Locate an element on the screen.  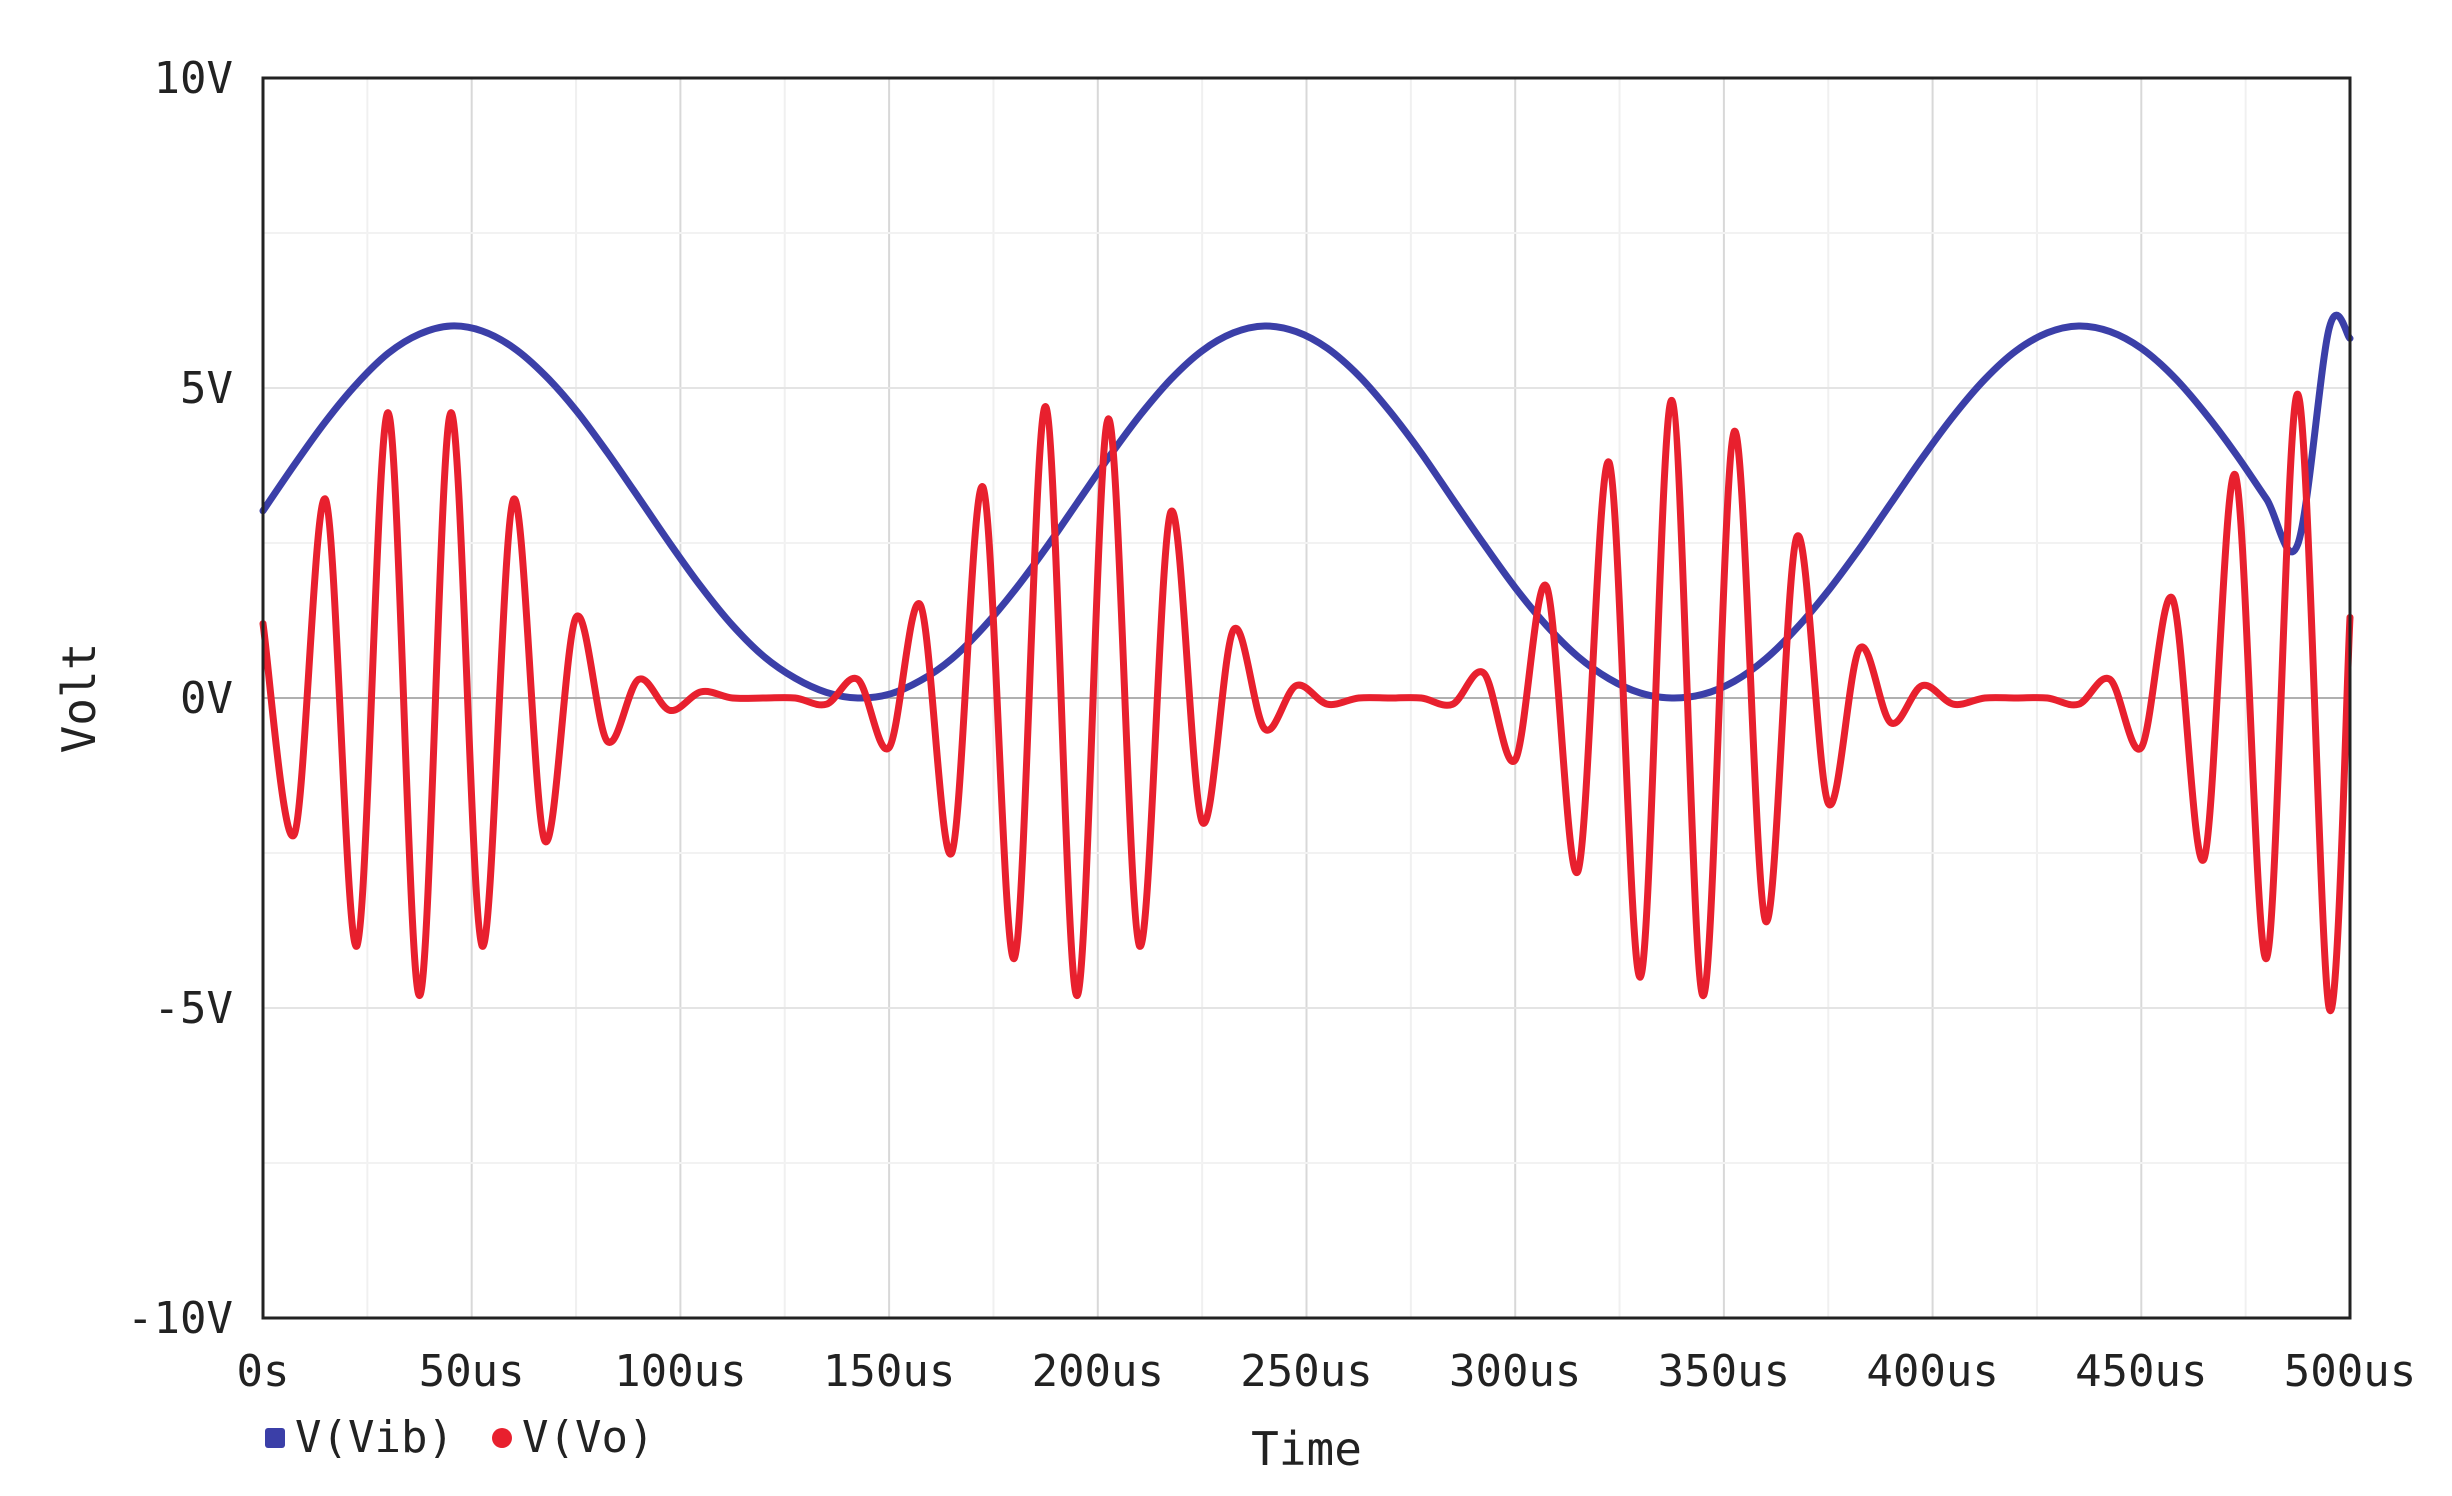
x-tick-label: 450us is located at coordinates (2141, 1371).